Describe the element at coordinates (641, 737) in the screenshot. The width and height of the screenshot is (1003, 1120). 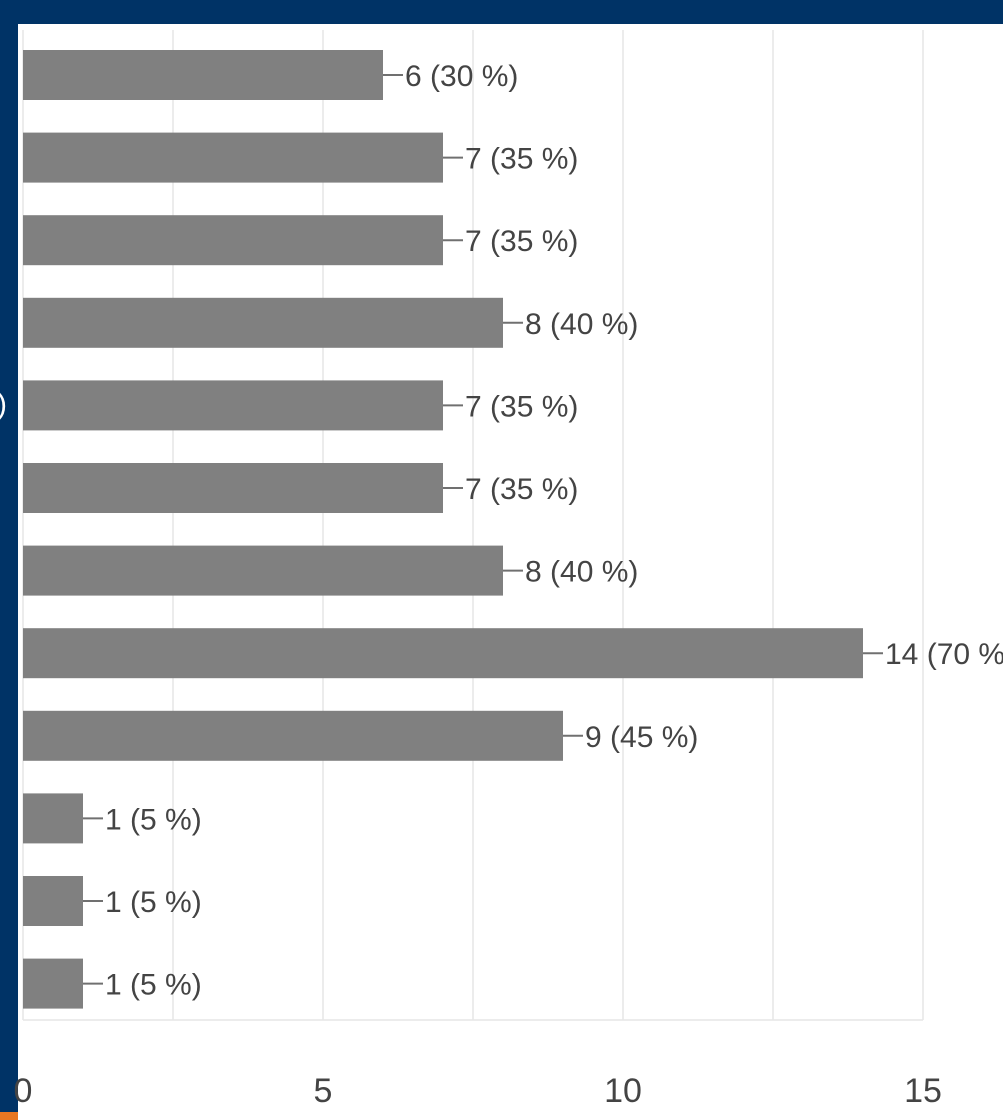
I see `data-label: 9 (45 %)` at that location.